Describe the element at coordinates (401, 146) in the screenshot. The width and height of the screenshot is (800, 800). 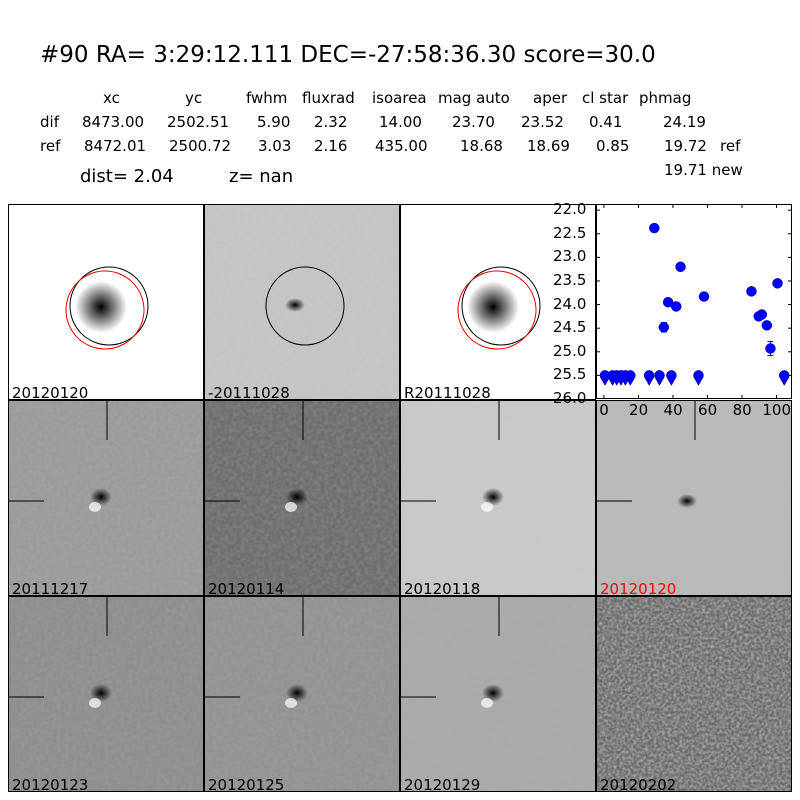
I see `cell-ref-4: 435.00` at that location.